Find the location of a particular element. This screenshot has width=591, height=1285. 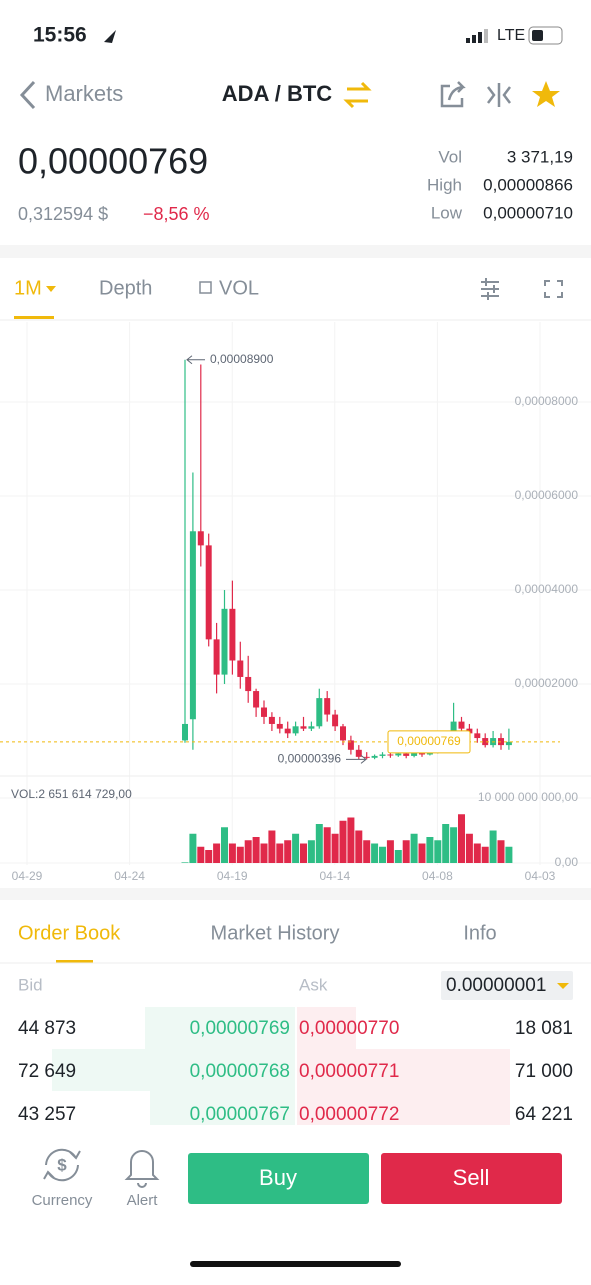

book-tab: Order Book is located at coordinates (69, 933).